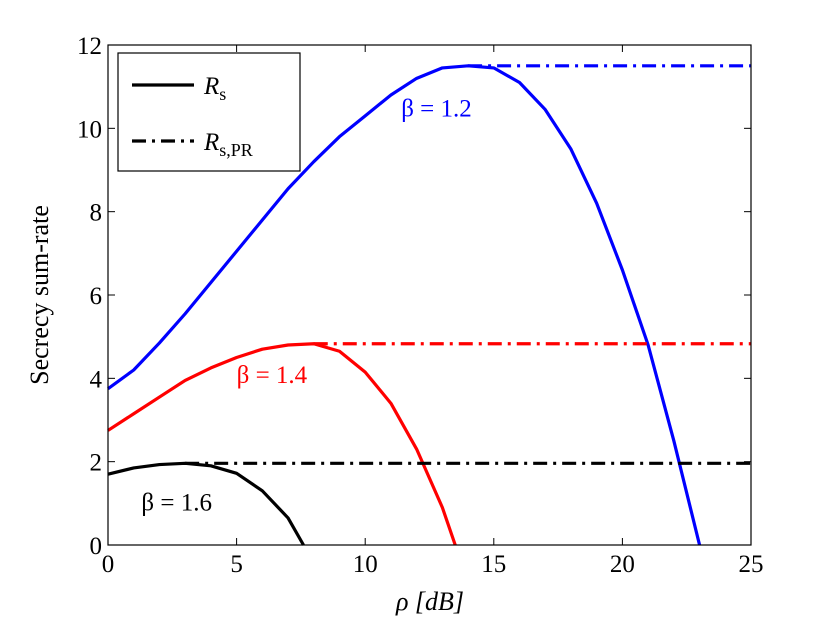 The height and width of the screenshot is (623, 830). What do you see at coordinates (365, 564) in the screenshot?
I see `x-tick-label: 10` at bounding box center [365, 564].